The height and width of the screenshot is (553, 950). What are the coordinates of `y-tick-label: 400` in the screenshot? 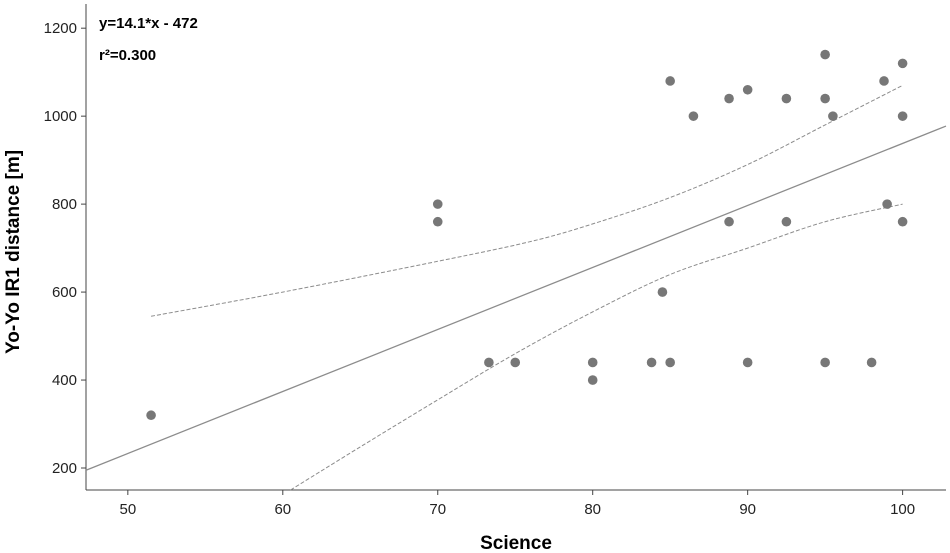 It's located at (64, 380).